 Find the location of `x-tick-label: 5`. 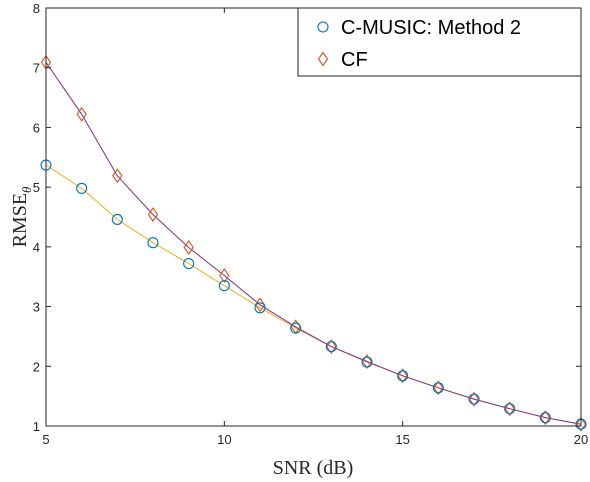

x-tick-label: 5 is located at coordinates (45, 439).